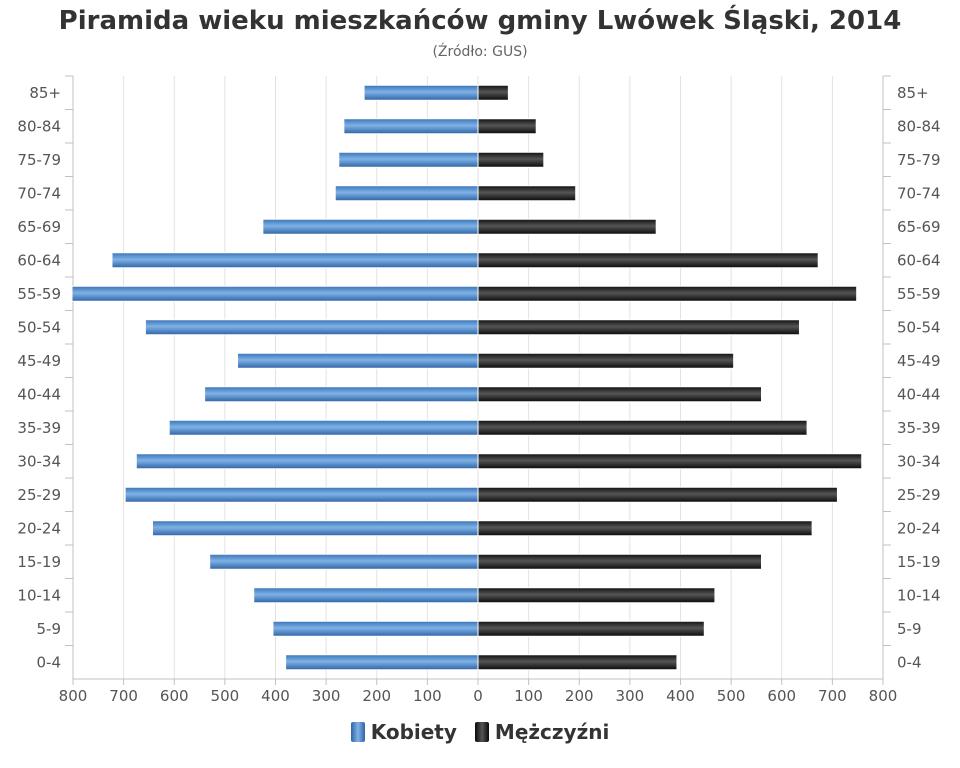 This screenshot has height=768, width=960. Describe the element at coordinates (919, 495) in the screenshot. I see `category-label-right: 25-29` at that location.